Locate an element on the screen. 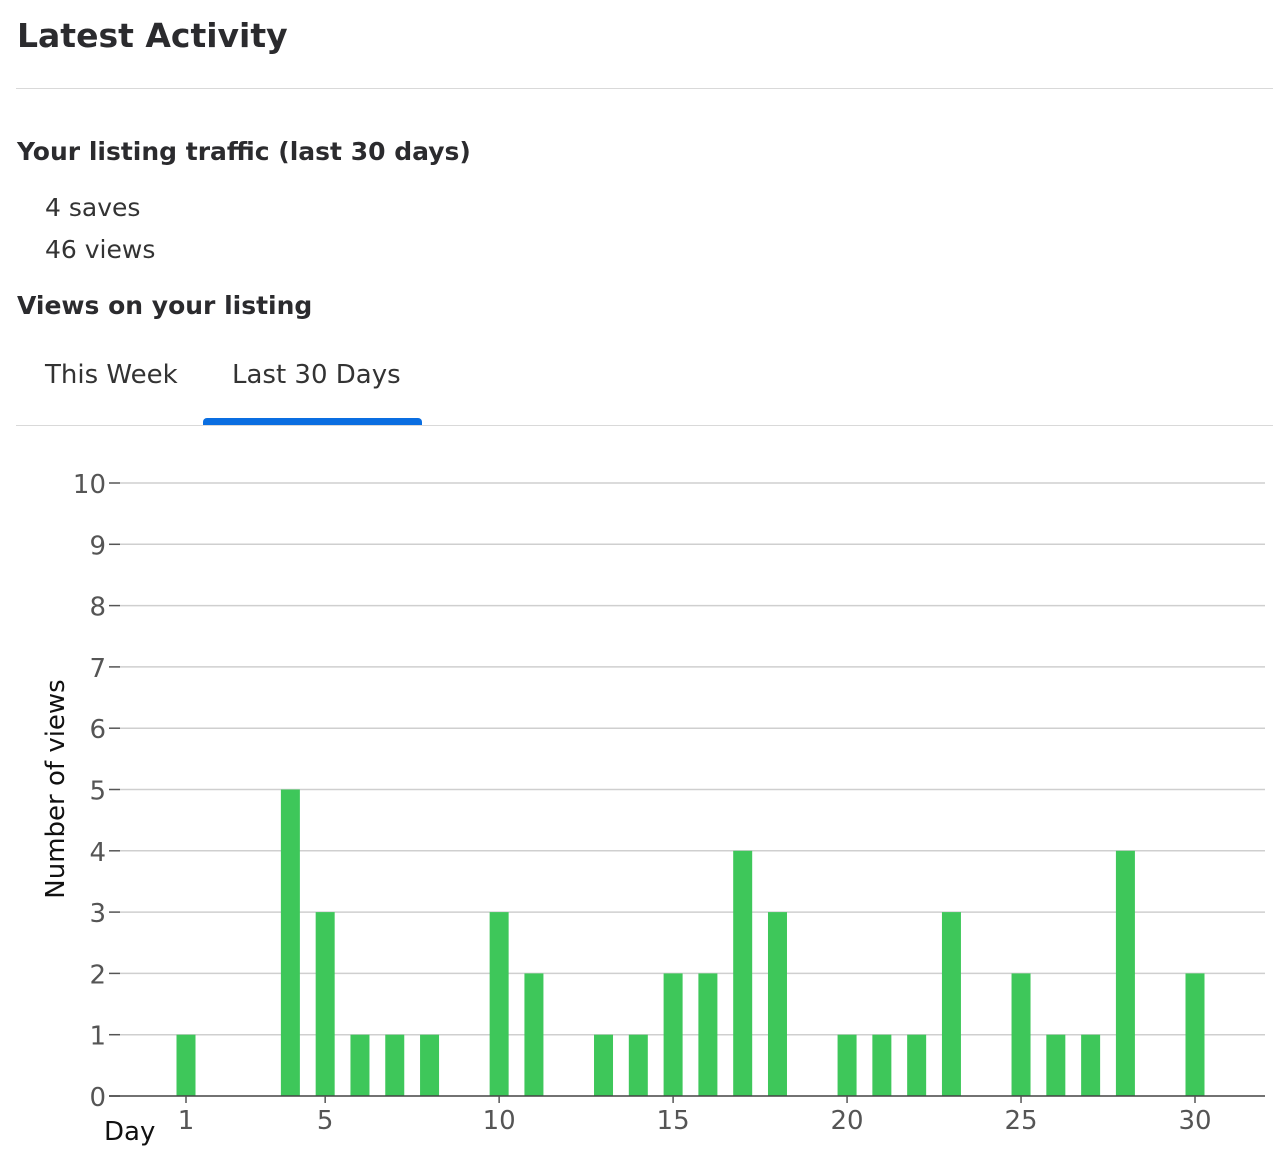 This screenshot has height=1167, width=1286. y-tick-label: 2 is located at coordinates (97, 975).